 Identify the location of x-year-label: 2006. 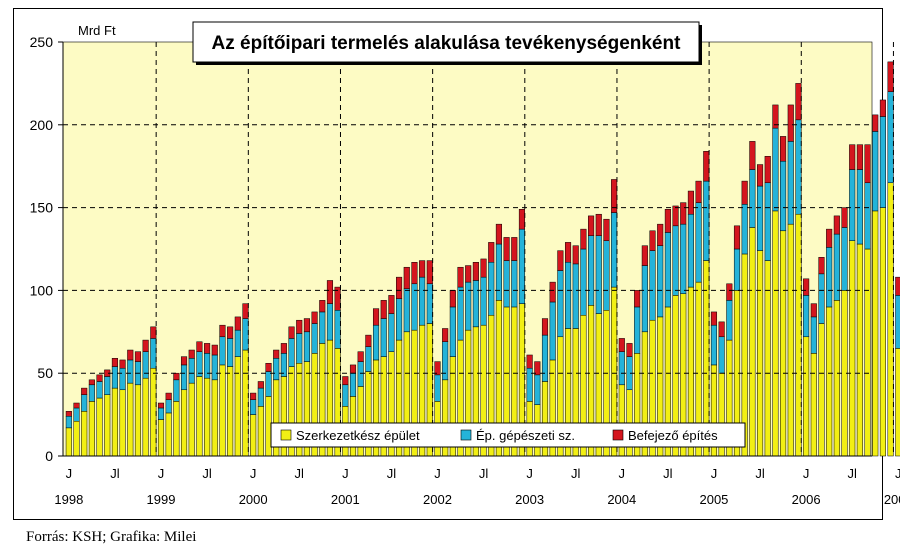
(806, 499).